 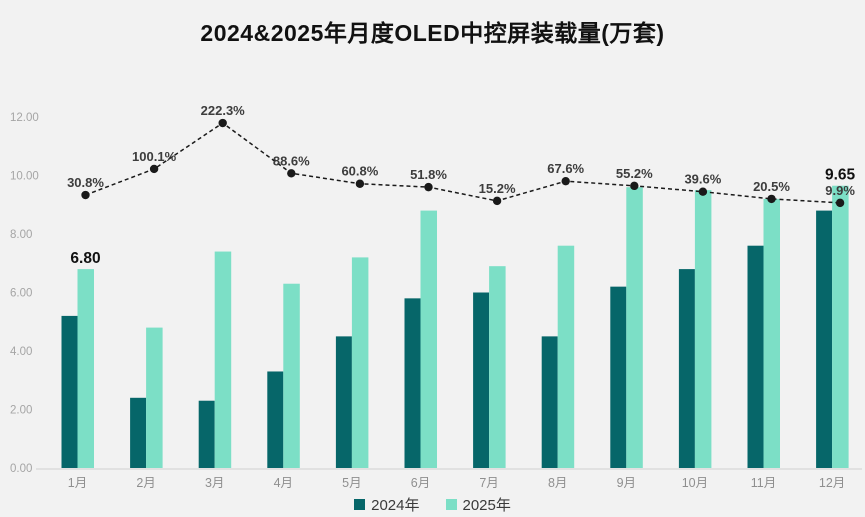 I want to click on growth-label-8月: 67.6%, so click(x=565, y=168).